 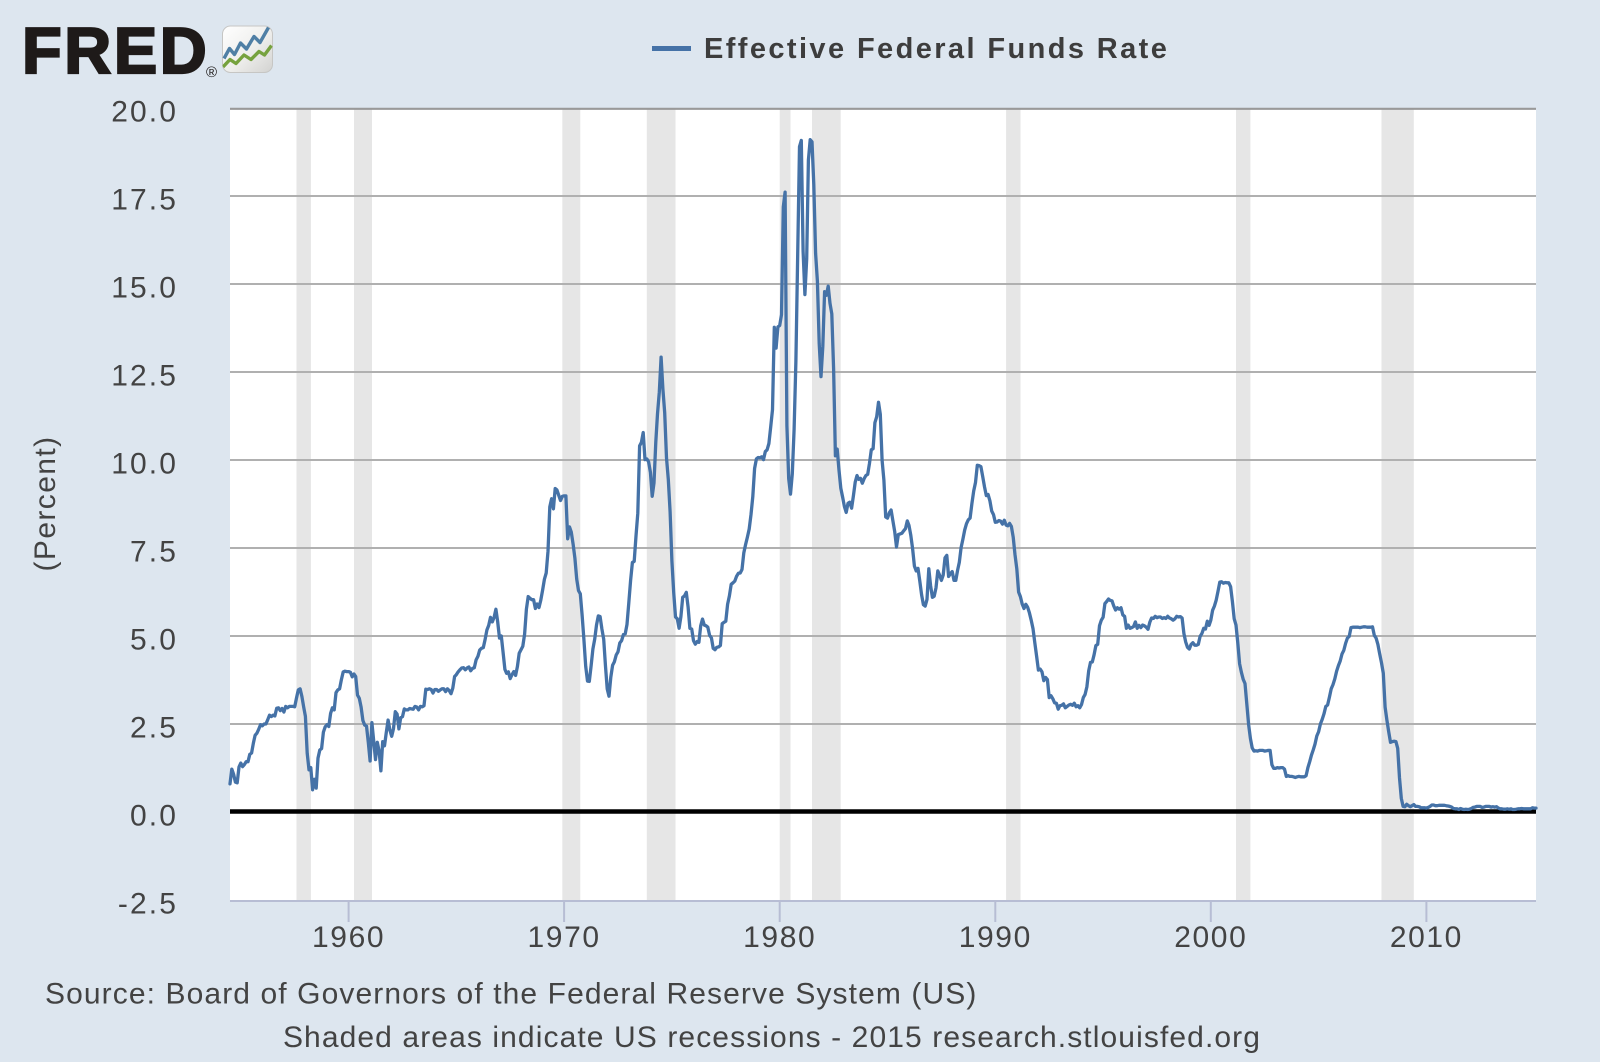 What do you see at coordinates (779, 937) in the screenshot?
I see `svg-text: 1980` at bounding box center [779, 937].